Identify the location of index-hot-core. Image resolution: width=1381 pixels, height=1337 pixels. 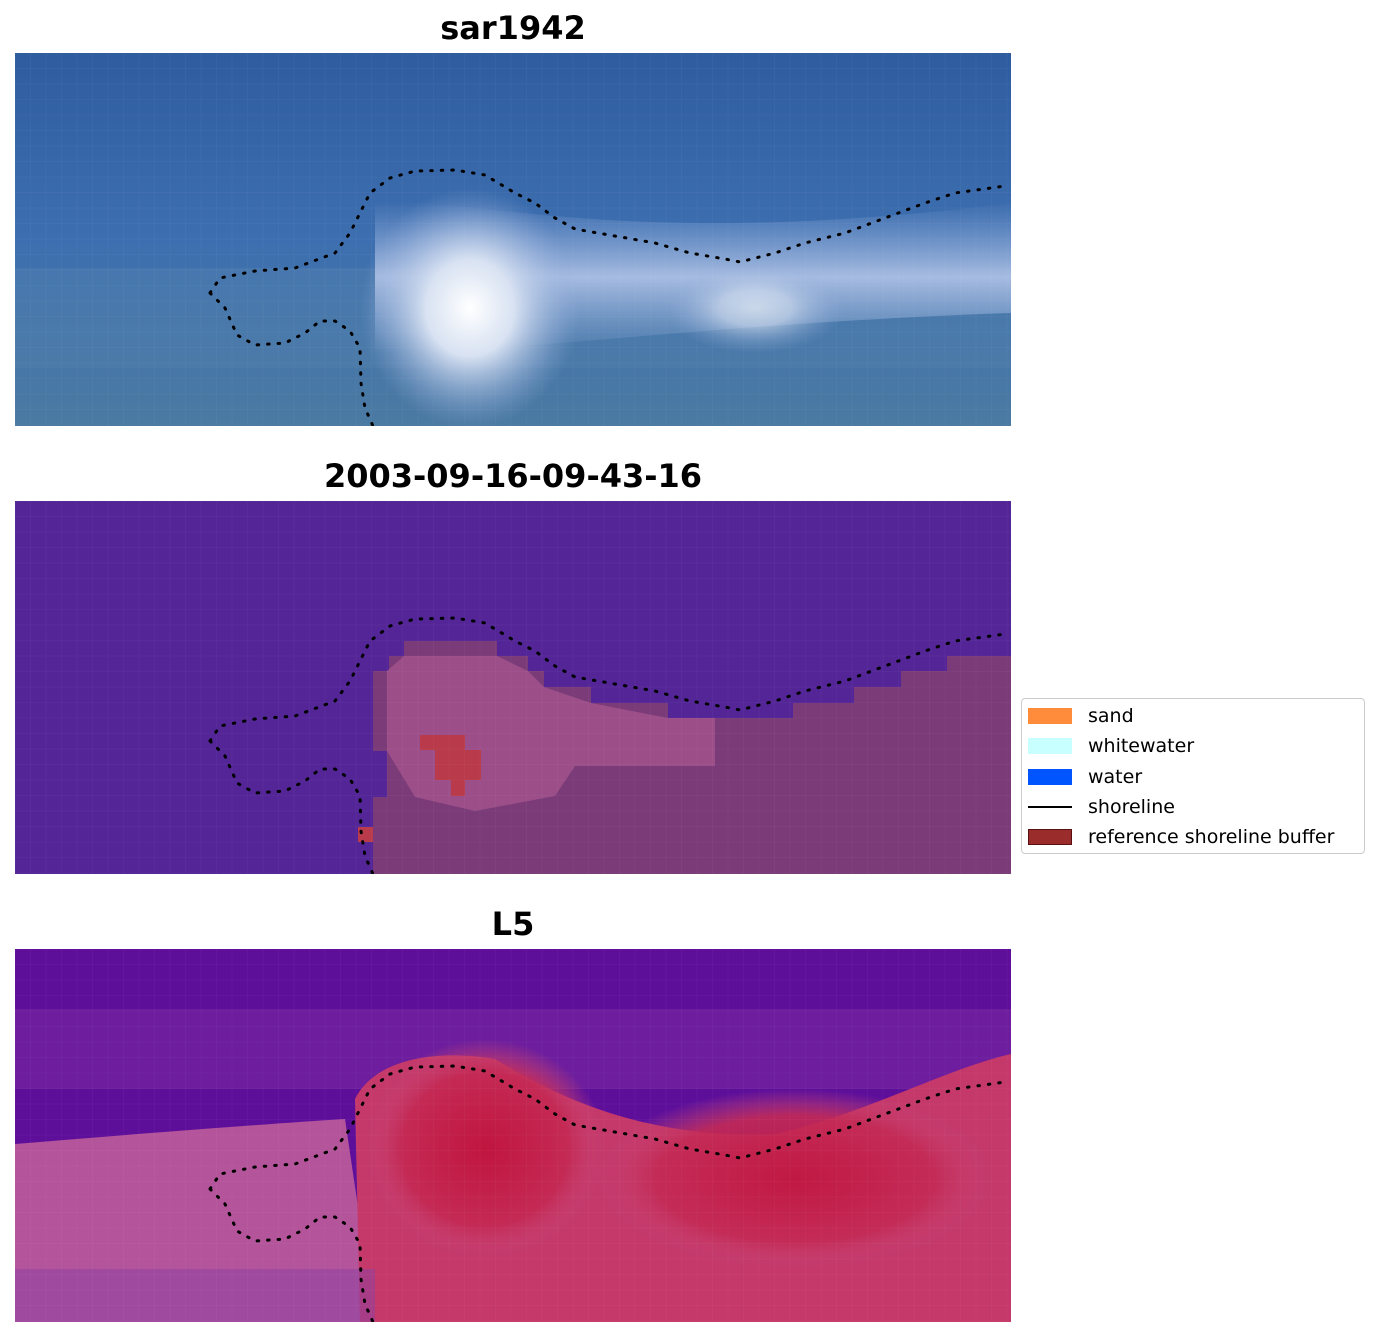
(485, 1149).